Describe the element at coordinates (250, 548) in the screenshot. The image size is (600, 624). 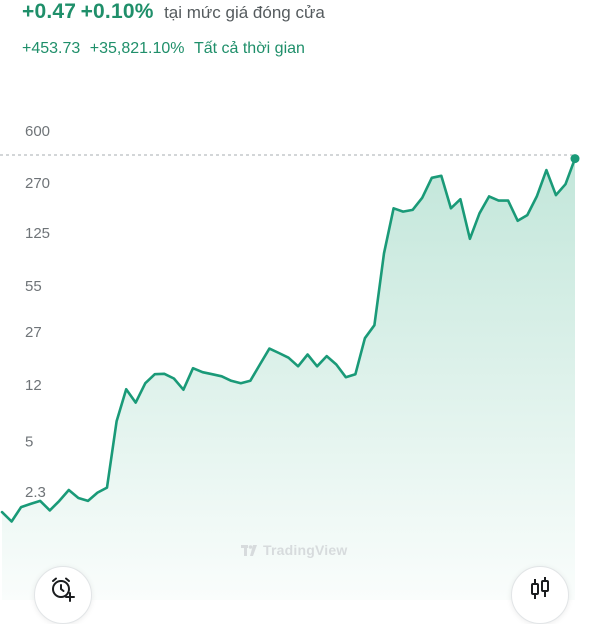
I see `tradingview-logo-icon` at that location.